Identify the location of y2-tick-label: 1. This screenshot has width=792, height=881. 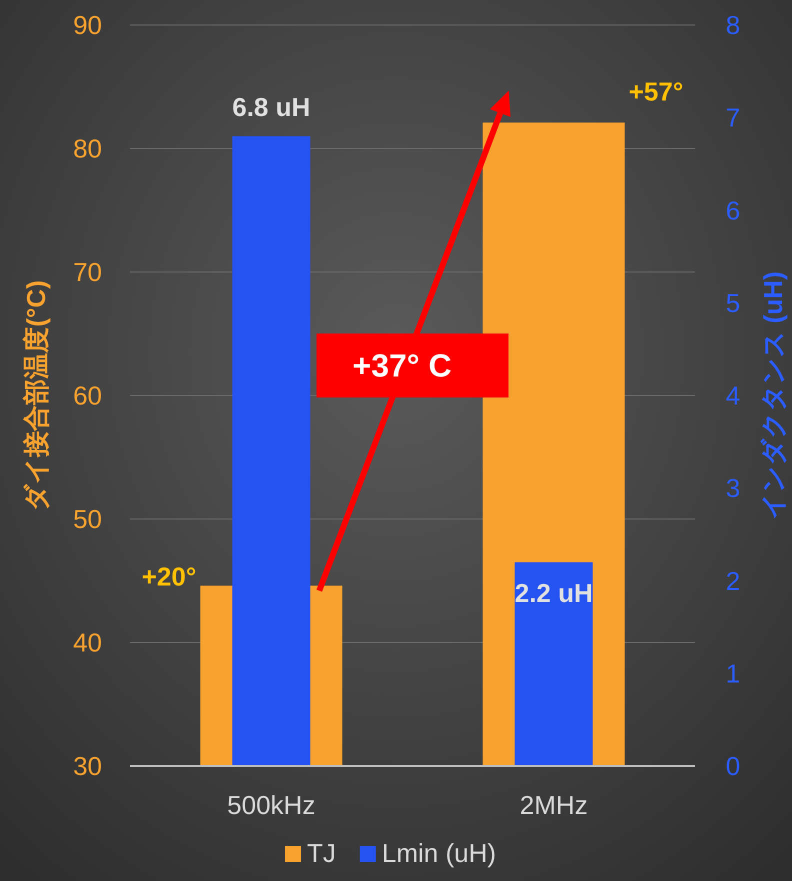
(733, 673).